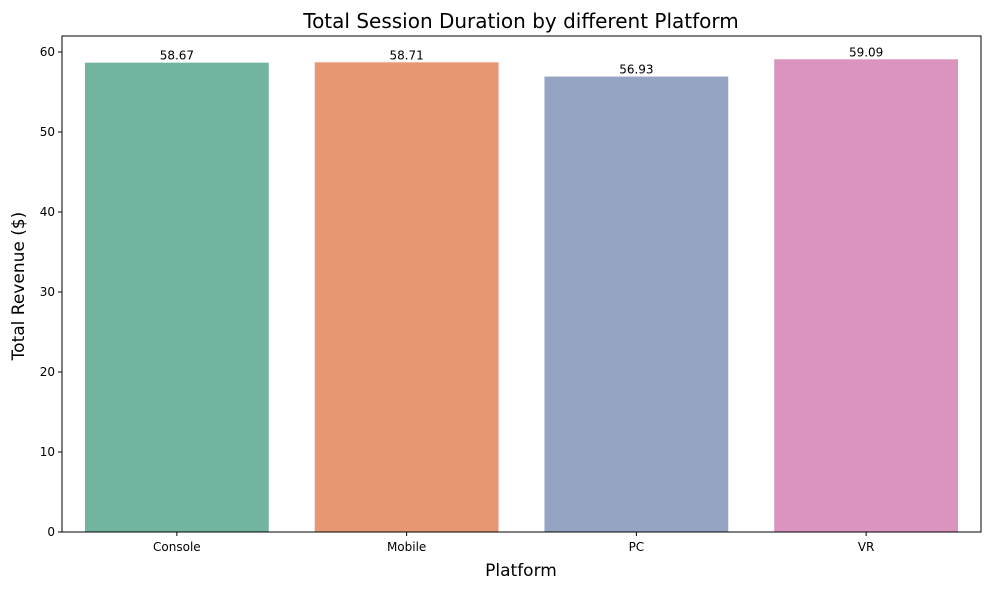  I want to click on value-label-console: 58.67, so click(177, 56).